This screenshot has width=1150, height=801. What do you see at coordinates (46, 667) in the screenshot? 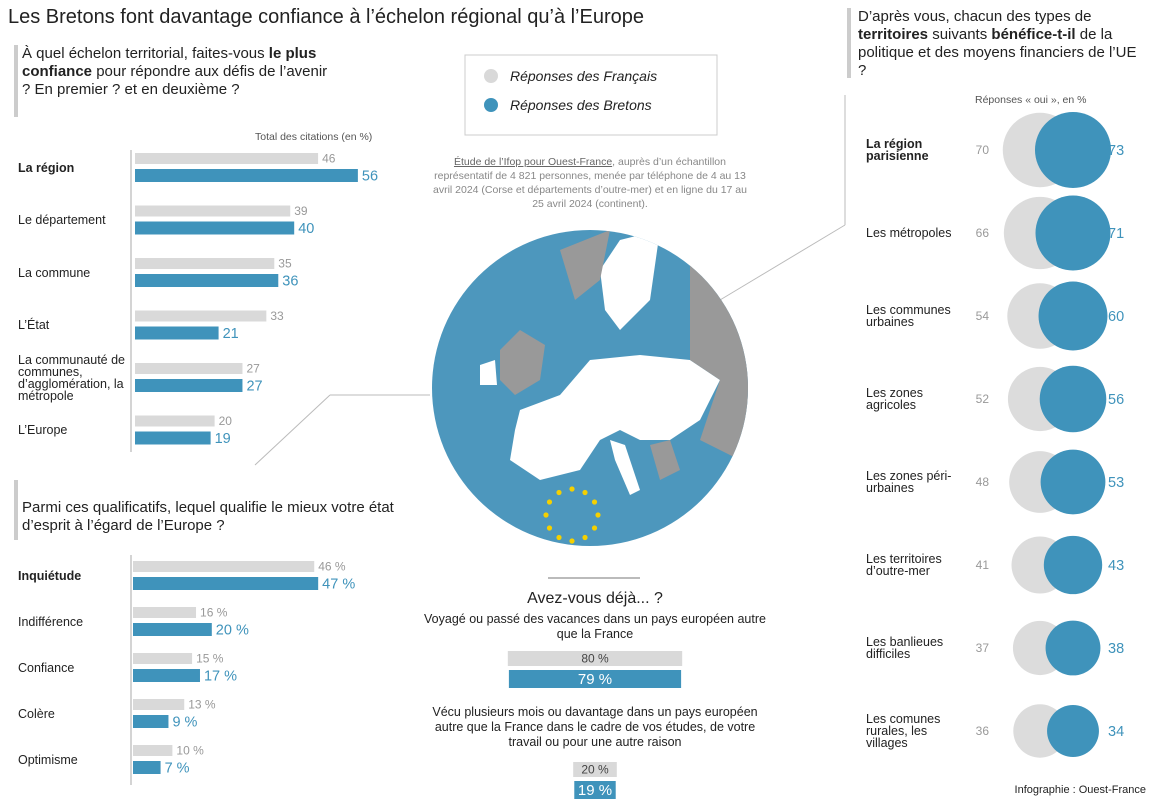
I see `category-label: Confiance` at bounding box center [46, 667].